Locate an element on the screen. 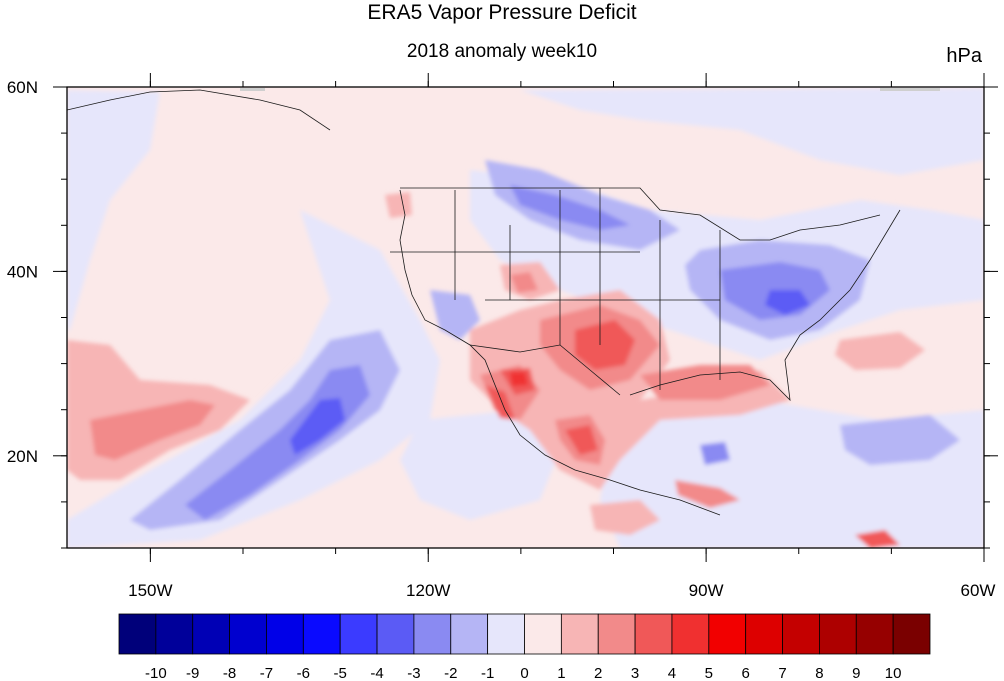  colorbar-level-label: 8 is located at coordinates (819, 673).